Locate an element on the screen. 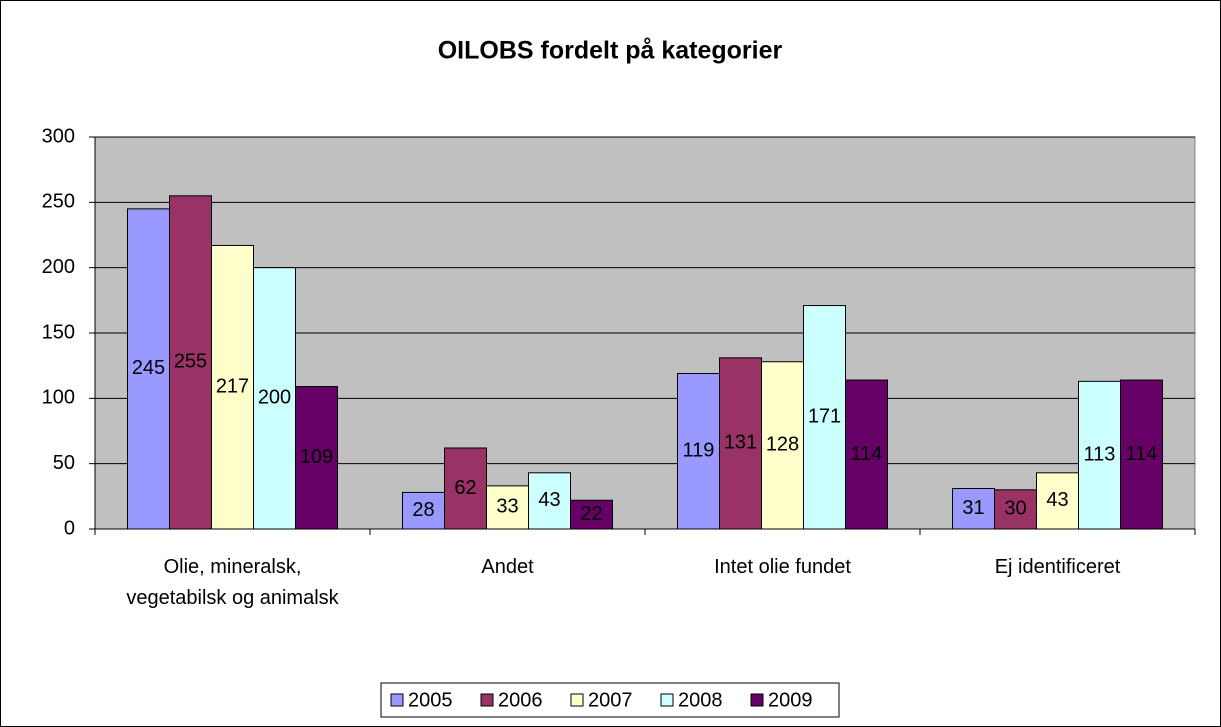  value-label: 245 is located at coordinates (148, 368).